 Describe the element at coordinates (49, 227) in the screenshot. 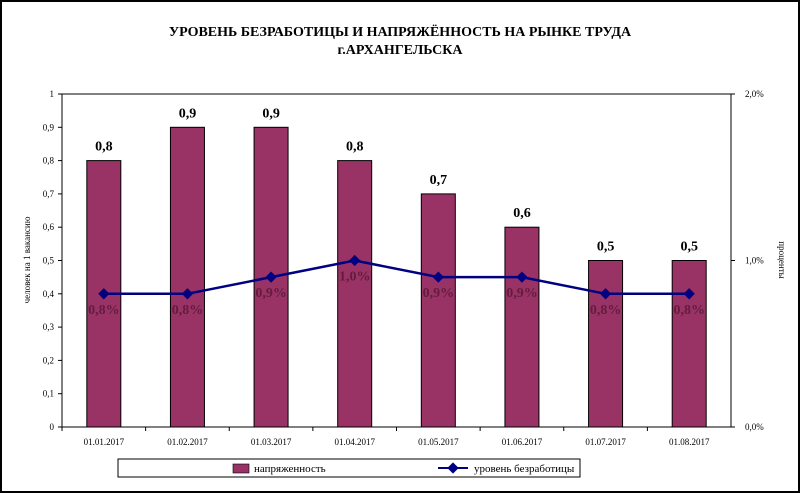

I see `y-tick-label: 0,6` at that location.